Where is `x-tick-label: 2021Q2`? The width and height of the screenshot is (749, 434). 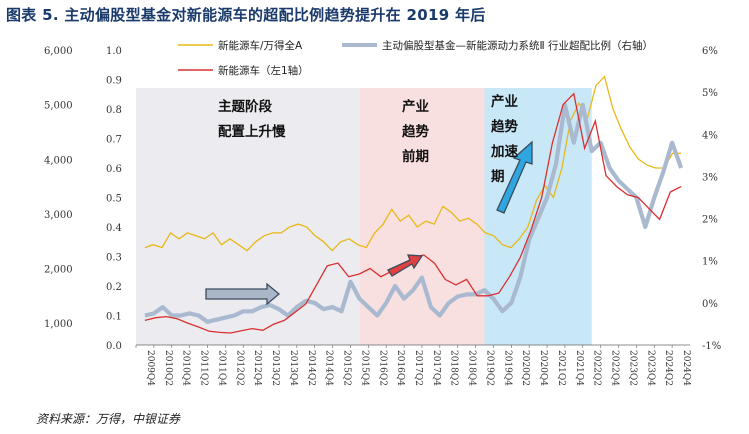
x-tick-label: 2021Q2 is located at coordinates (561, 368).